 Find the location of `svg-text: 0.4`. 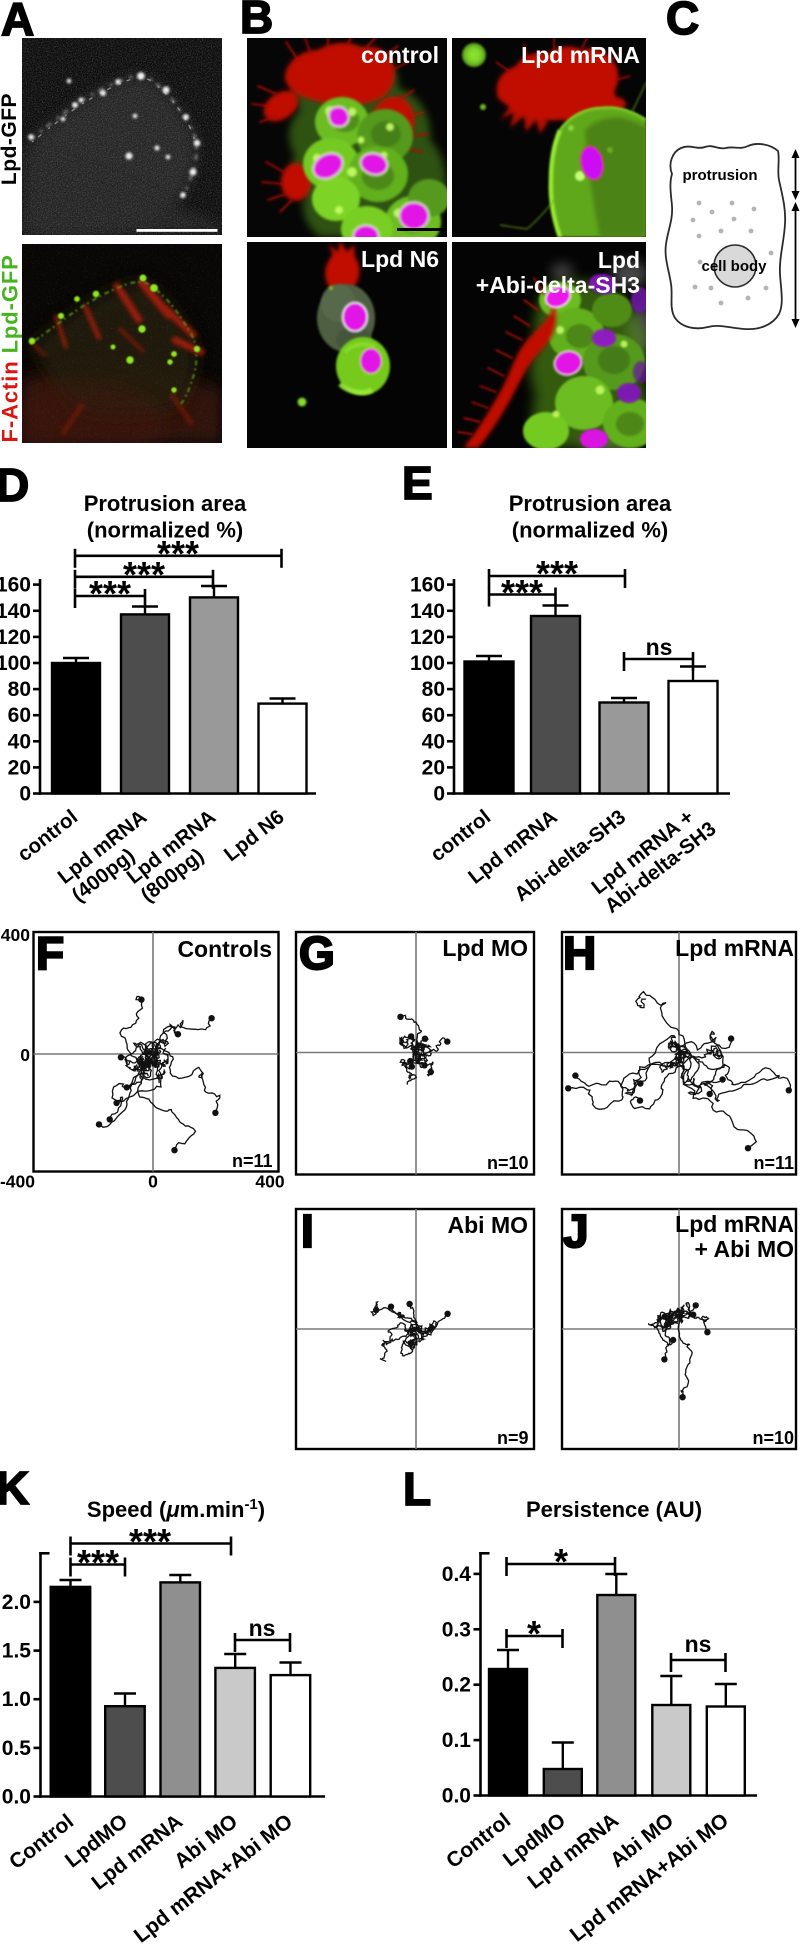

svg-text: 0.4 is located at coordinates (457, 1574).